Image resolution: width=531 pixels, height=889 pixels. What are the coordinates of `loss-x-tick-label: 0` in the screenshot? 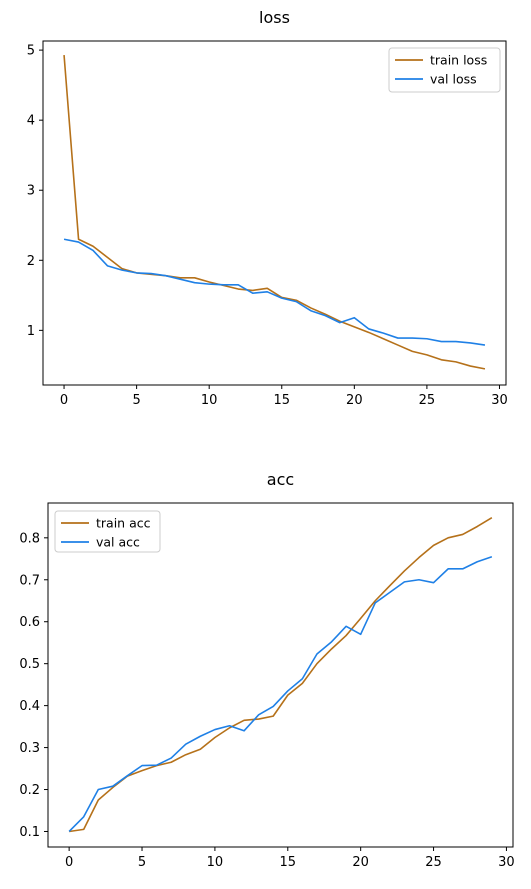 It's located at (64, 400).